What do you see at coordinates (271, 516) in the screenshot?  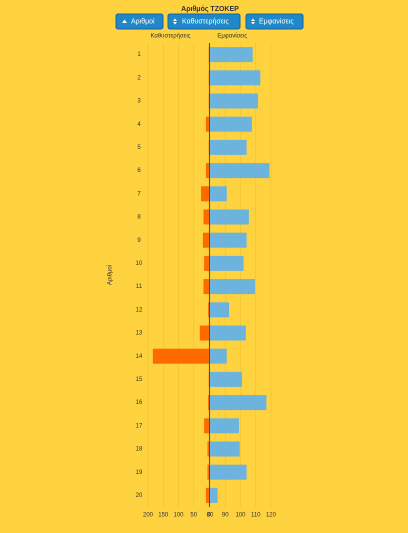 I see `x-tick-label: 120` at bounding box center [271, 516].